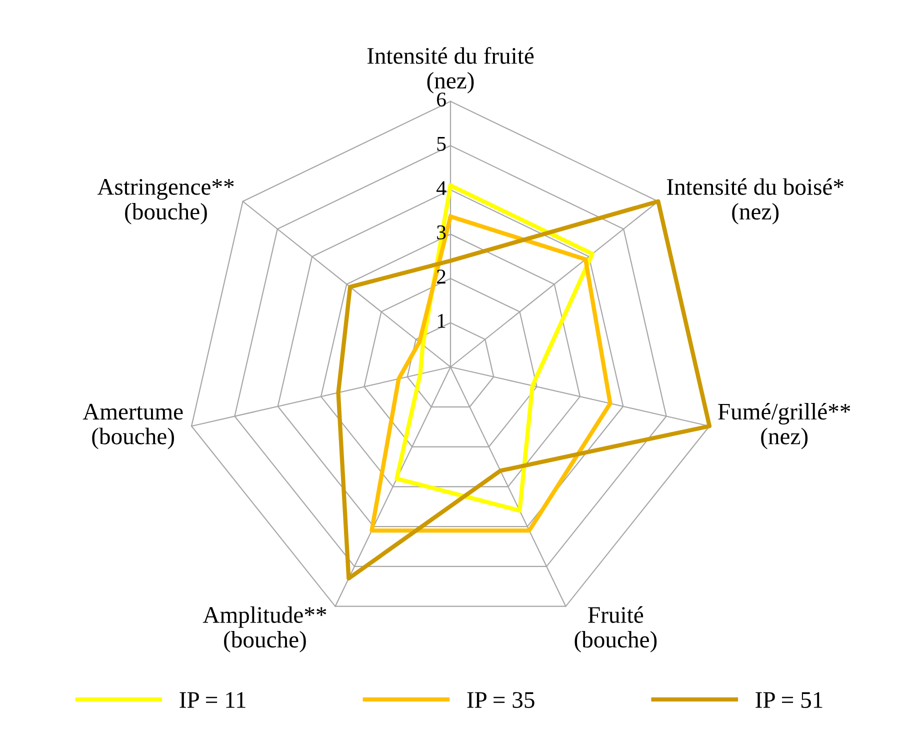 This screenshot has height=734, width=901. What do you see at coordinates (784, 426) in the screenshot?
I see `spoke-label: Fumé/grillé** (nez)` at bounding box center [784, 426].